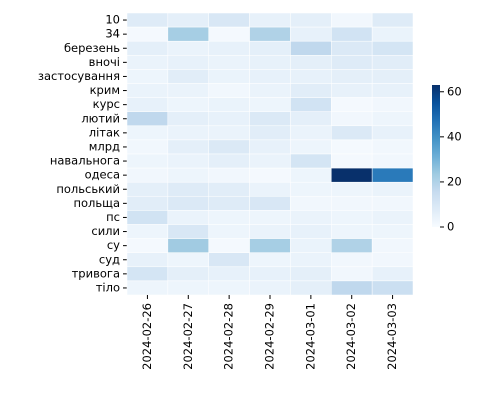 This screenshot has height=404, width=500. What do you see at coordinates (450, 227) in the screenshot?
I see `colorbar-tick-label: 0` at bounding box center [450, 227].